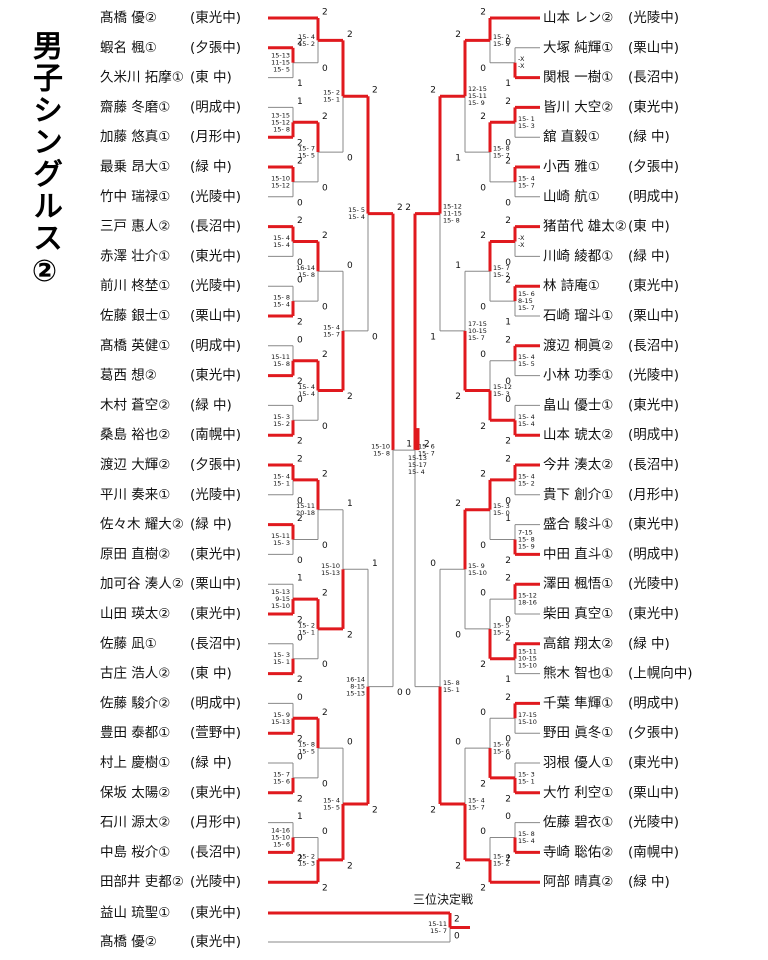  I want to click on match-score: 11-15, so click(280, 63).